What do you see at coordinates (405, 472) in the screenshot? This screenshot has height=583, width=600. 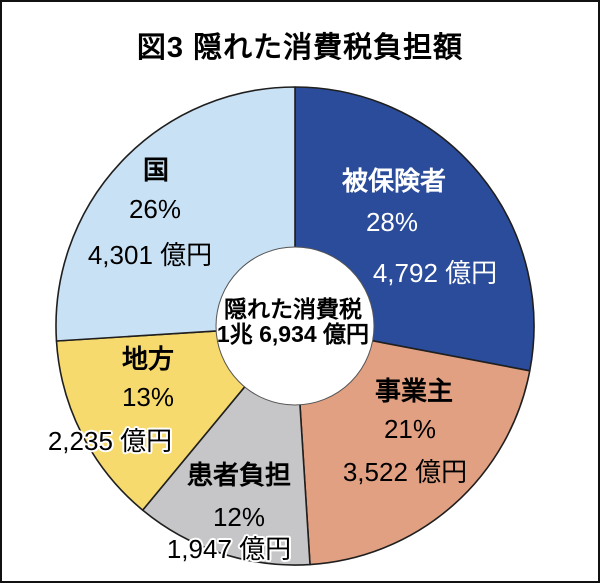 I see `slice-amount-1: 3,522 億円` at bounding box center [405, 472].